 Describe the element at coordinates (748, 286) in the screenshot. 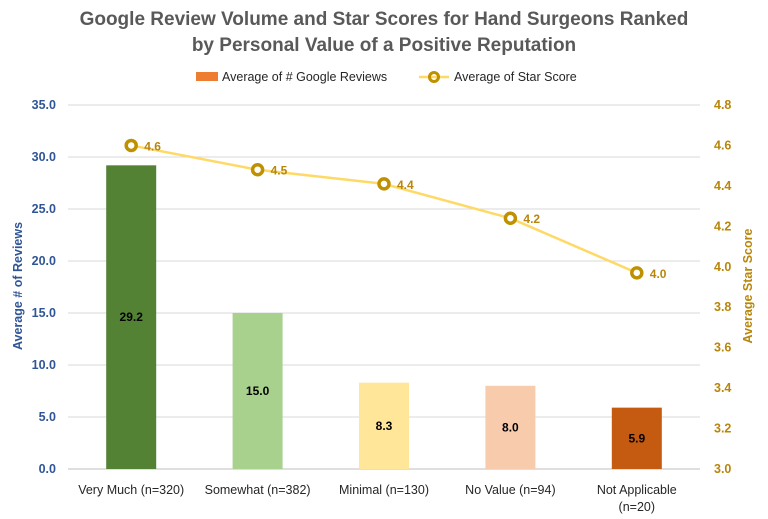

I see `right-axis-title: Average Star Score` at that location.